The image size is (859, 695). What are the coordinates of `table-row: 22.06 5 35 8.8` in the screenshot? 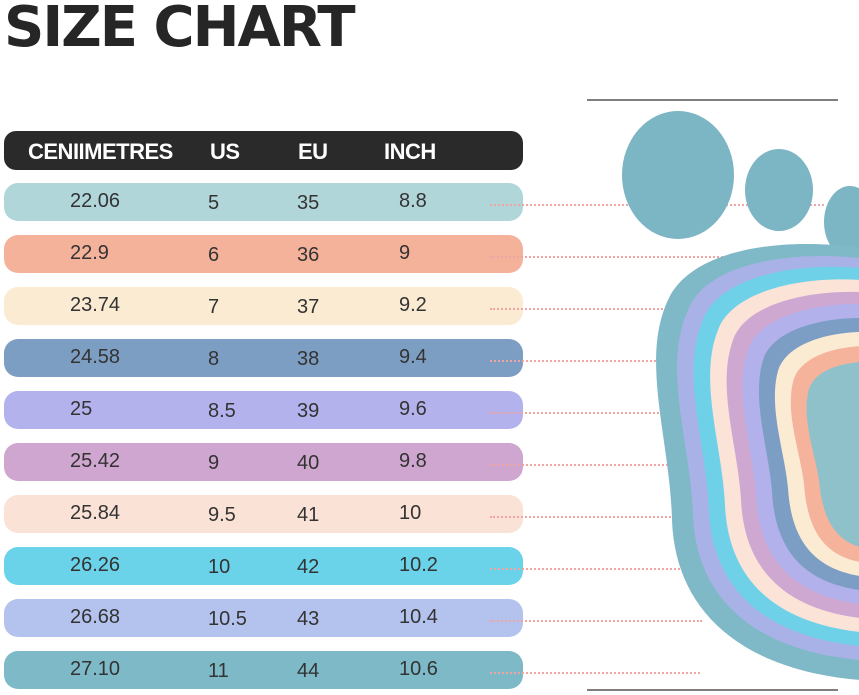 It's located at (263, 202).